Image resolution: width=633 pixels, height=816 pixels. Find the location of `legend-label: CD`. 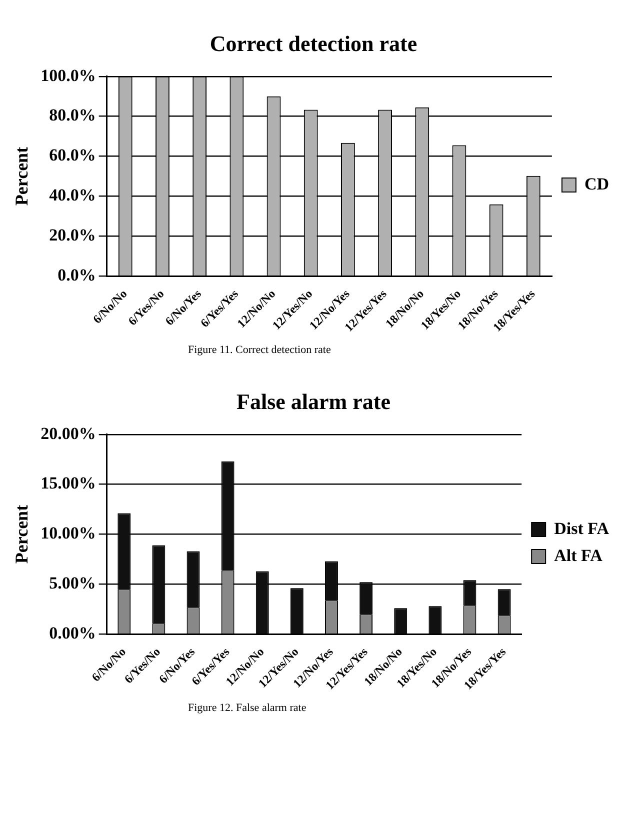

legend-label: CD is located at coordinates (597, 184).